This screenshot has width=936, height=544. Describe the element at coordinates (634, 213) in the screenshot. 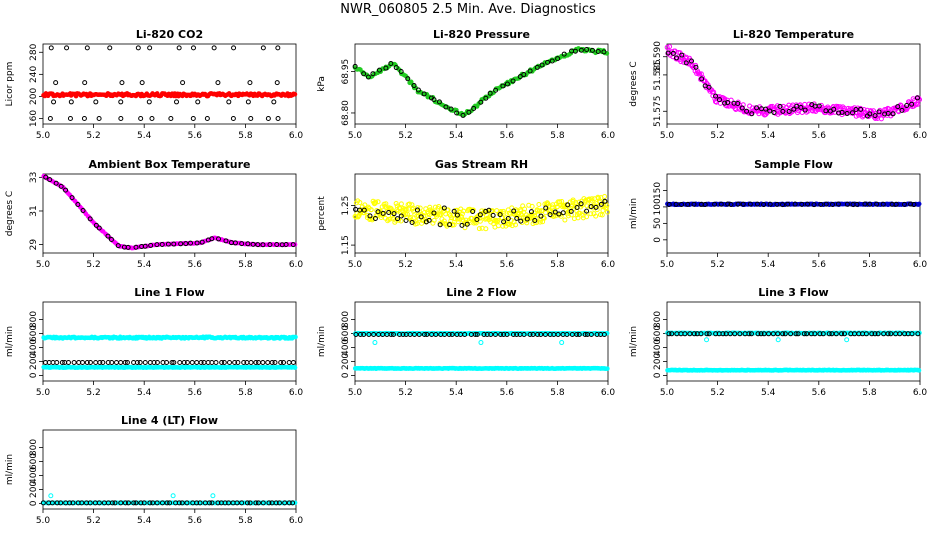

I see `y-axis-label: ml/min` at that location.